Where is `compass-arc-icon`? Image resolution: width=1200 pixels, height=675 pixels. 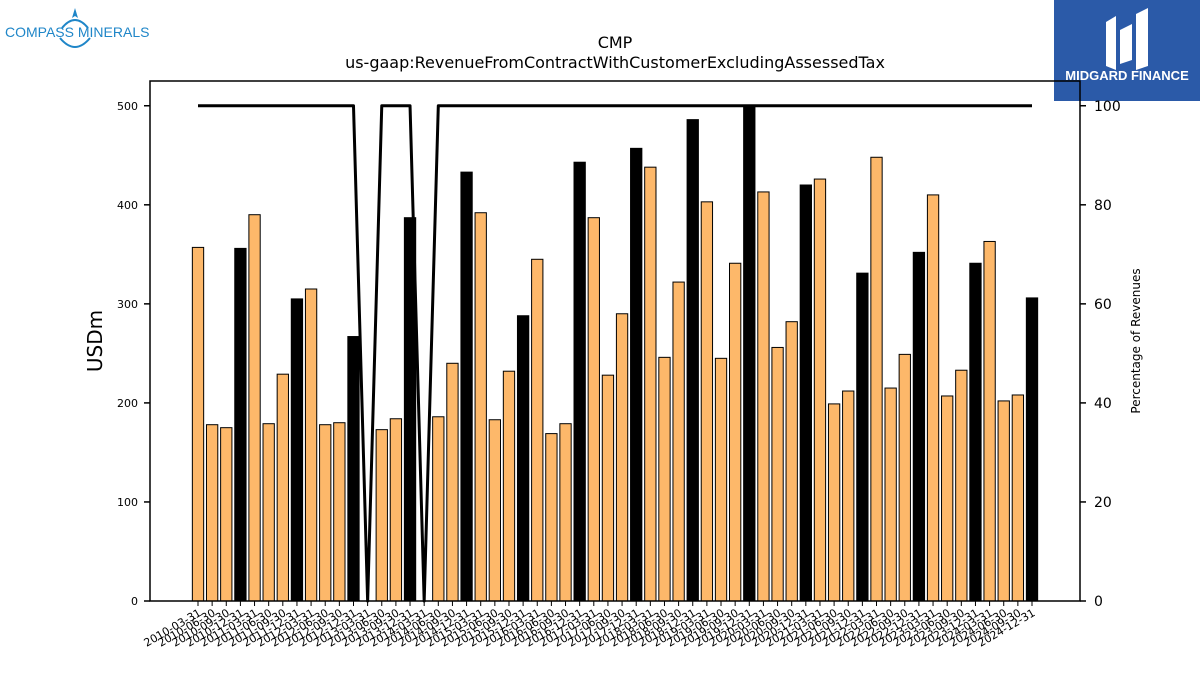
compass-arc-icon is located at coordinates (75, 42).